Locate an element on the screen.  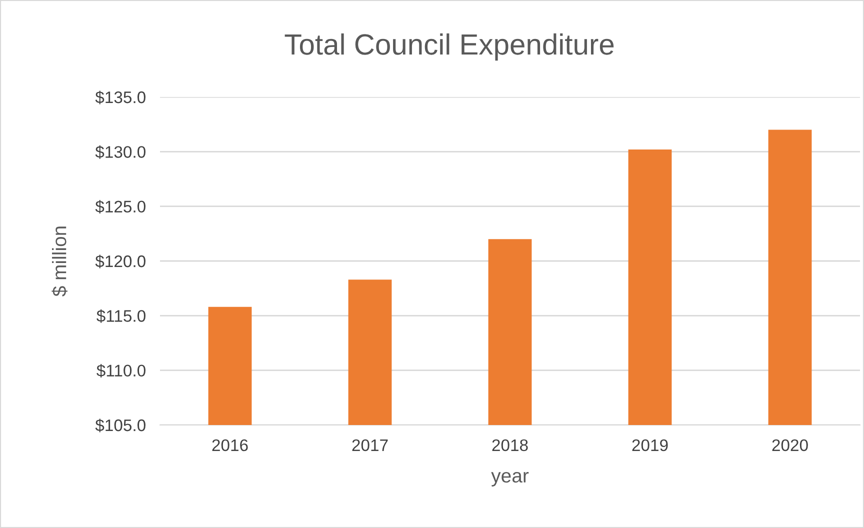
y-tick-label: $110.0 is located at coordinates (121, 371).